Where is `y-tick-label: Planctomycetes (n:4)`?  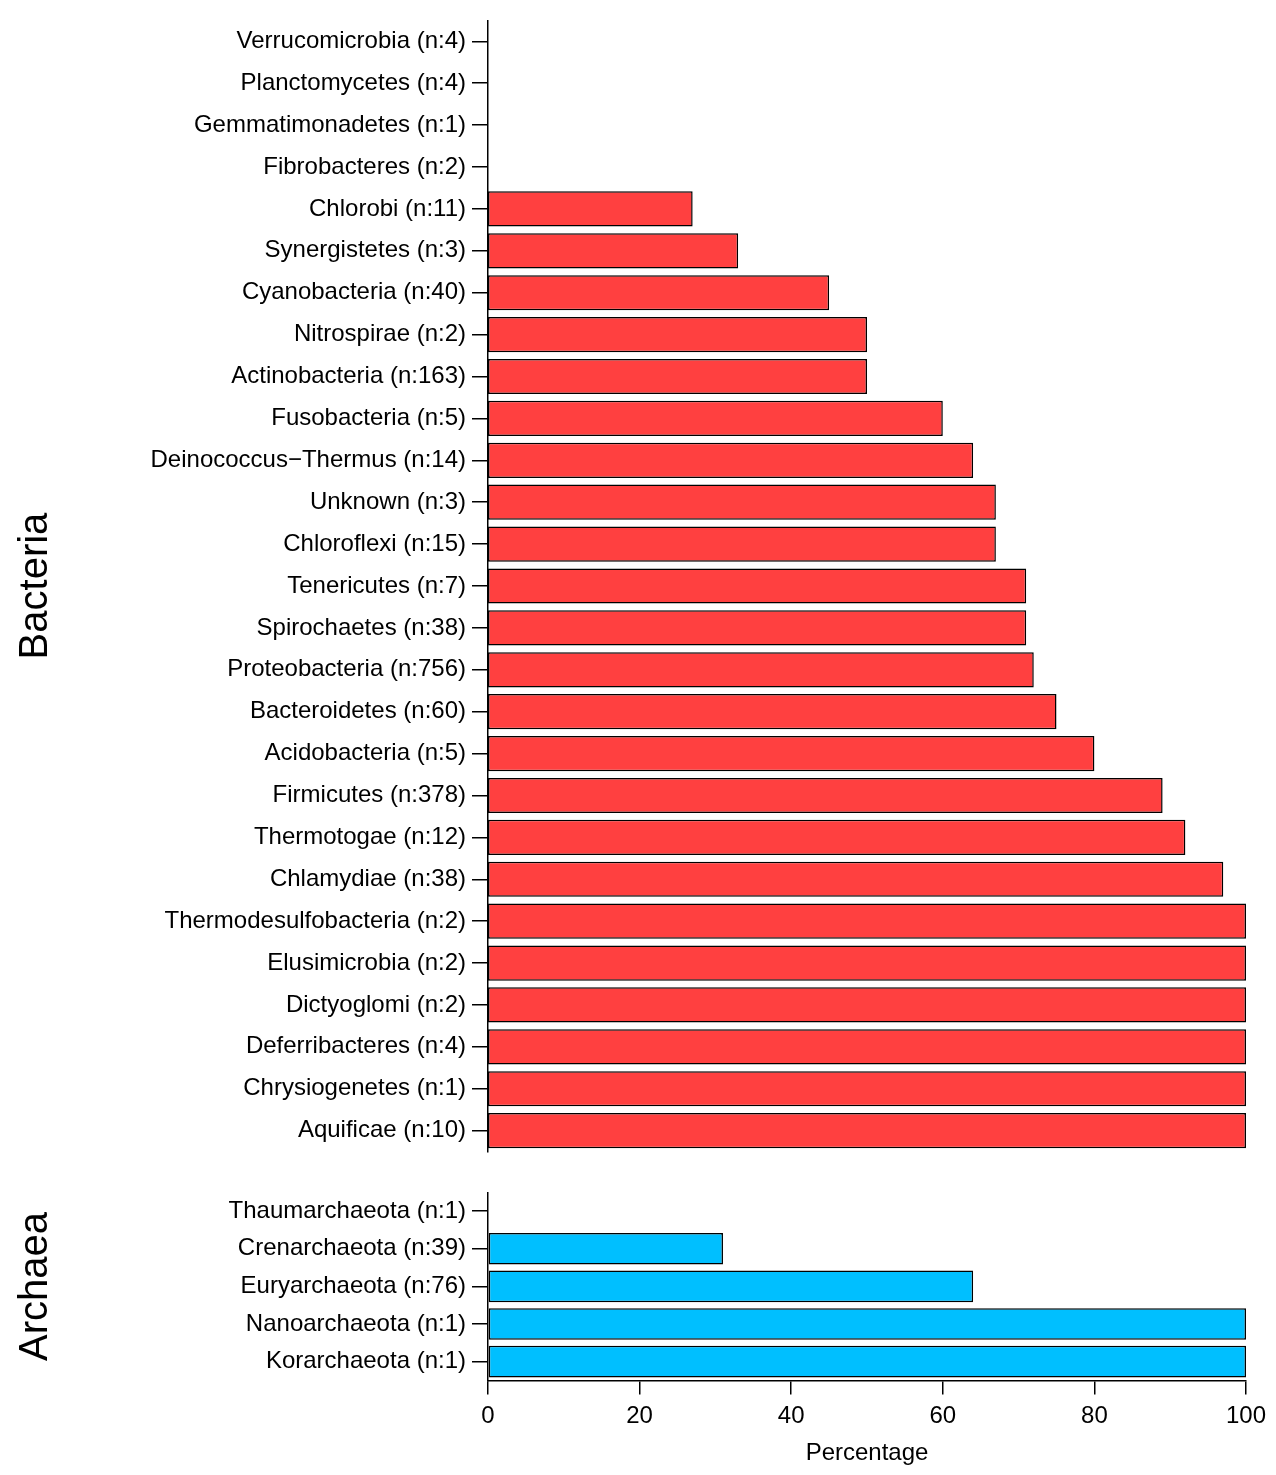 y-tick-label: Planctomycetes (n:4) is located at coordinates (353, 81).